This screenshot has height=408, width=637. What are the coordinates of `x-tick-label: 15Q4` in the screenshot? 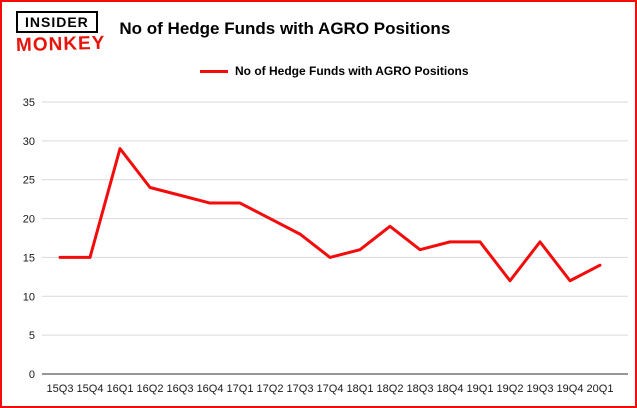 It's located at (90, 389).